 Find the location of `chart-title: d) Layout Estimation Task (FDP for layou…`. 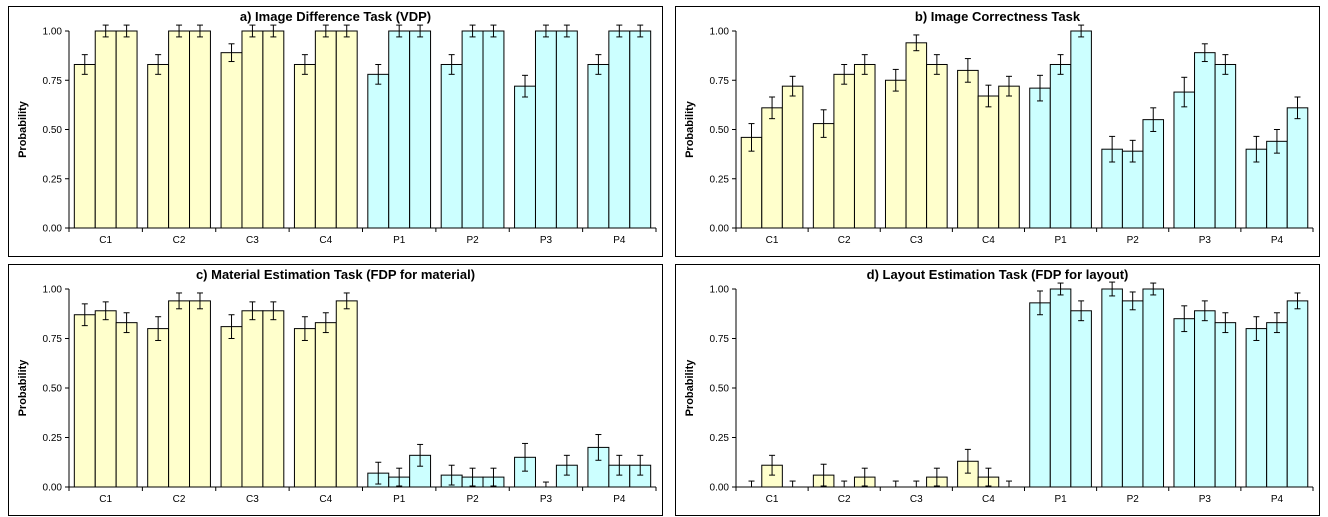

chart-title: d) Layout Estimation Task (FDP for layou… is located at coordinates (997, 274).